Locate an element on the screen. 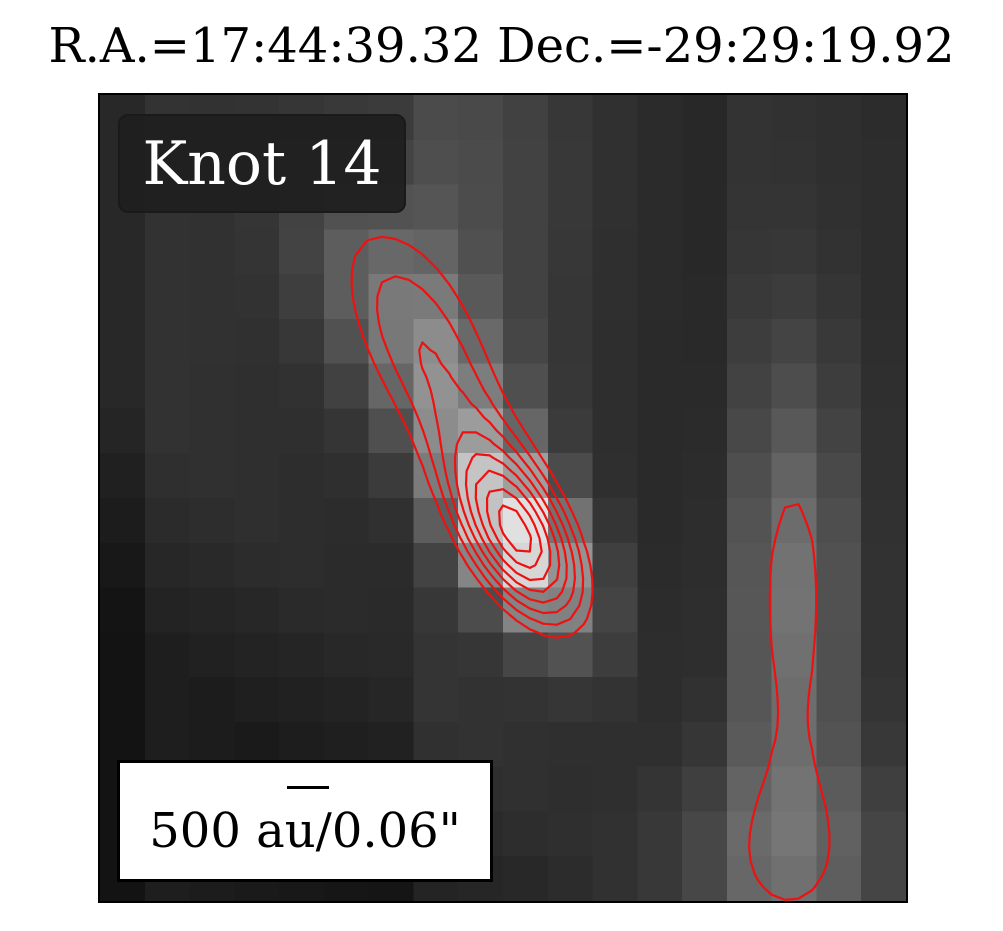  image-title: R.A.=17:44:39.32 Dec.=-29:29:19.92 is located at coordinates (501, 46).